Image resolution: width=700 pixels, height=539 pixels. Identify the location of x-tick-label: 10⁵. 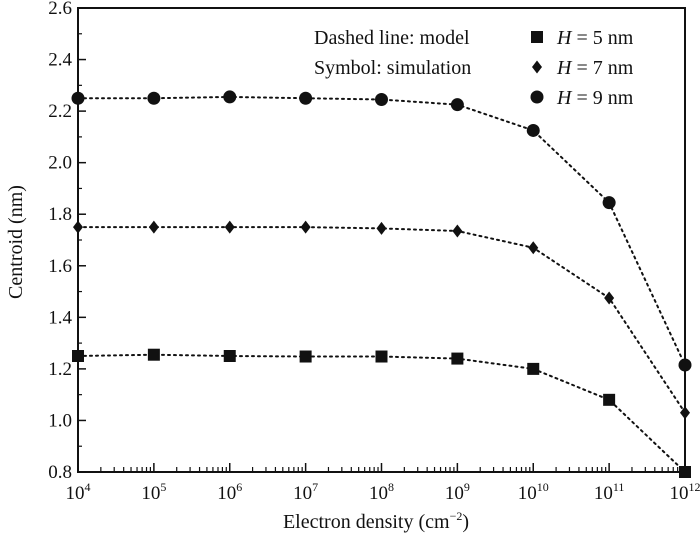
(153, 492).